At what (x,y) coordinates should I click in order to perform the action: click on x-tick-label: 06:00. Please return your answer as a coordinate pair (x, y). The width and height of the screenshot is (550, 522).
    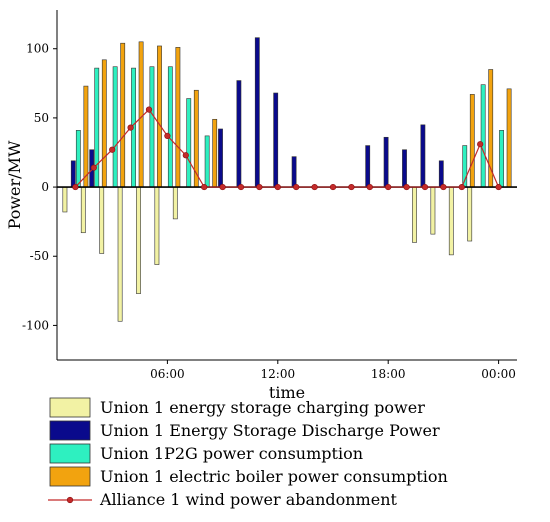
    Looking at the image, I should click on (167, 374).